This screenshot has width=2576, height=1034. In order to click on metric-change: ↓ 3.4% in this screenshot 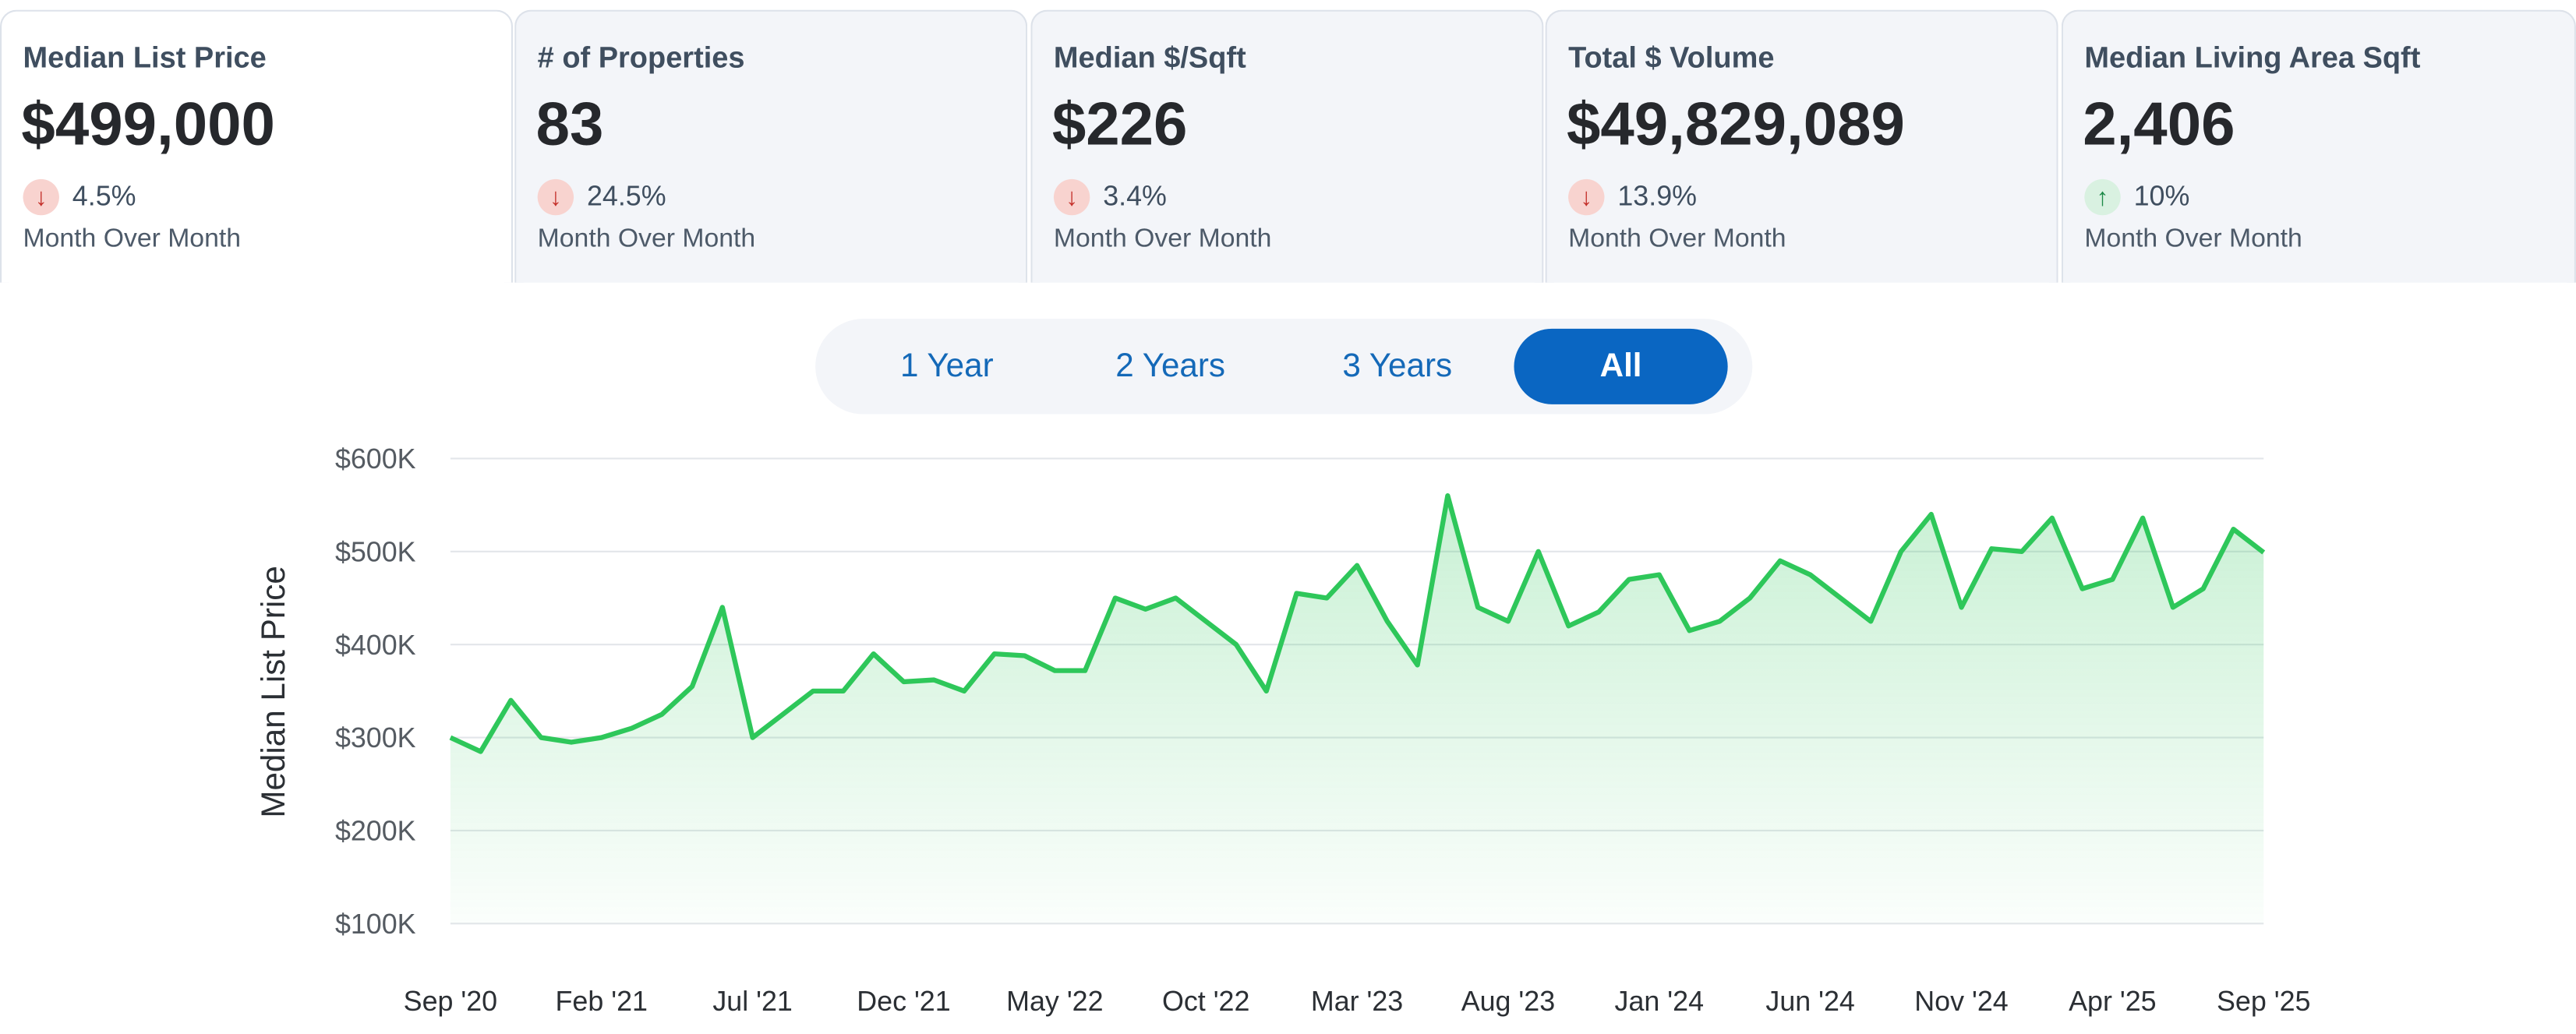, I will do `click(1110, 197)`.